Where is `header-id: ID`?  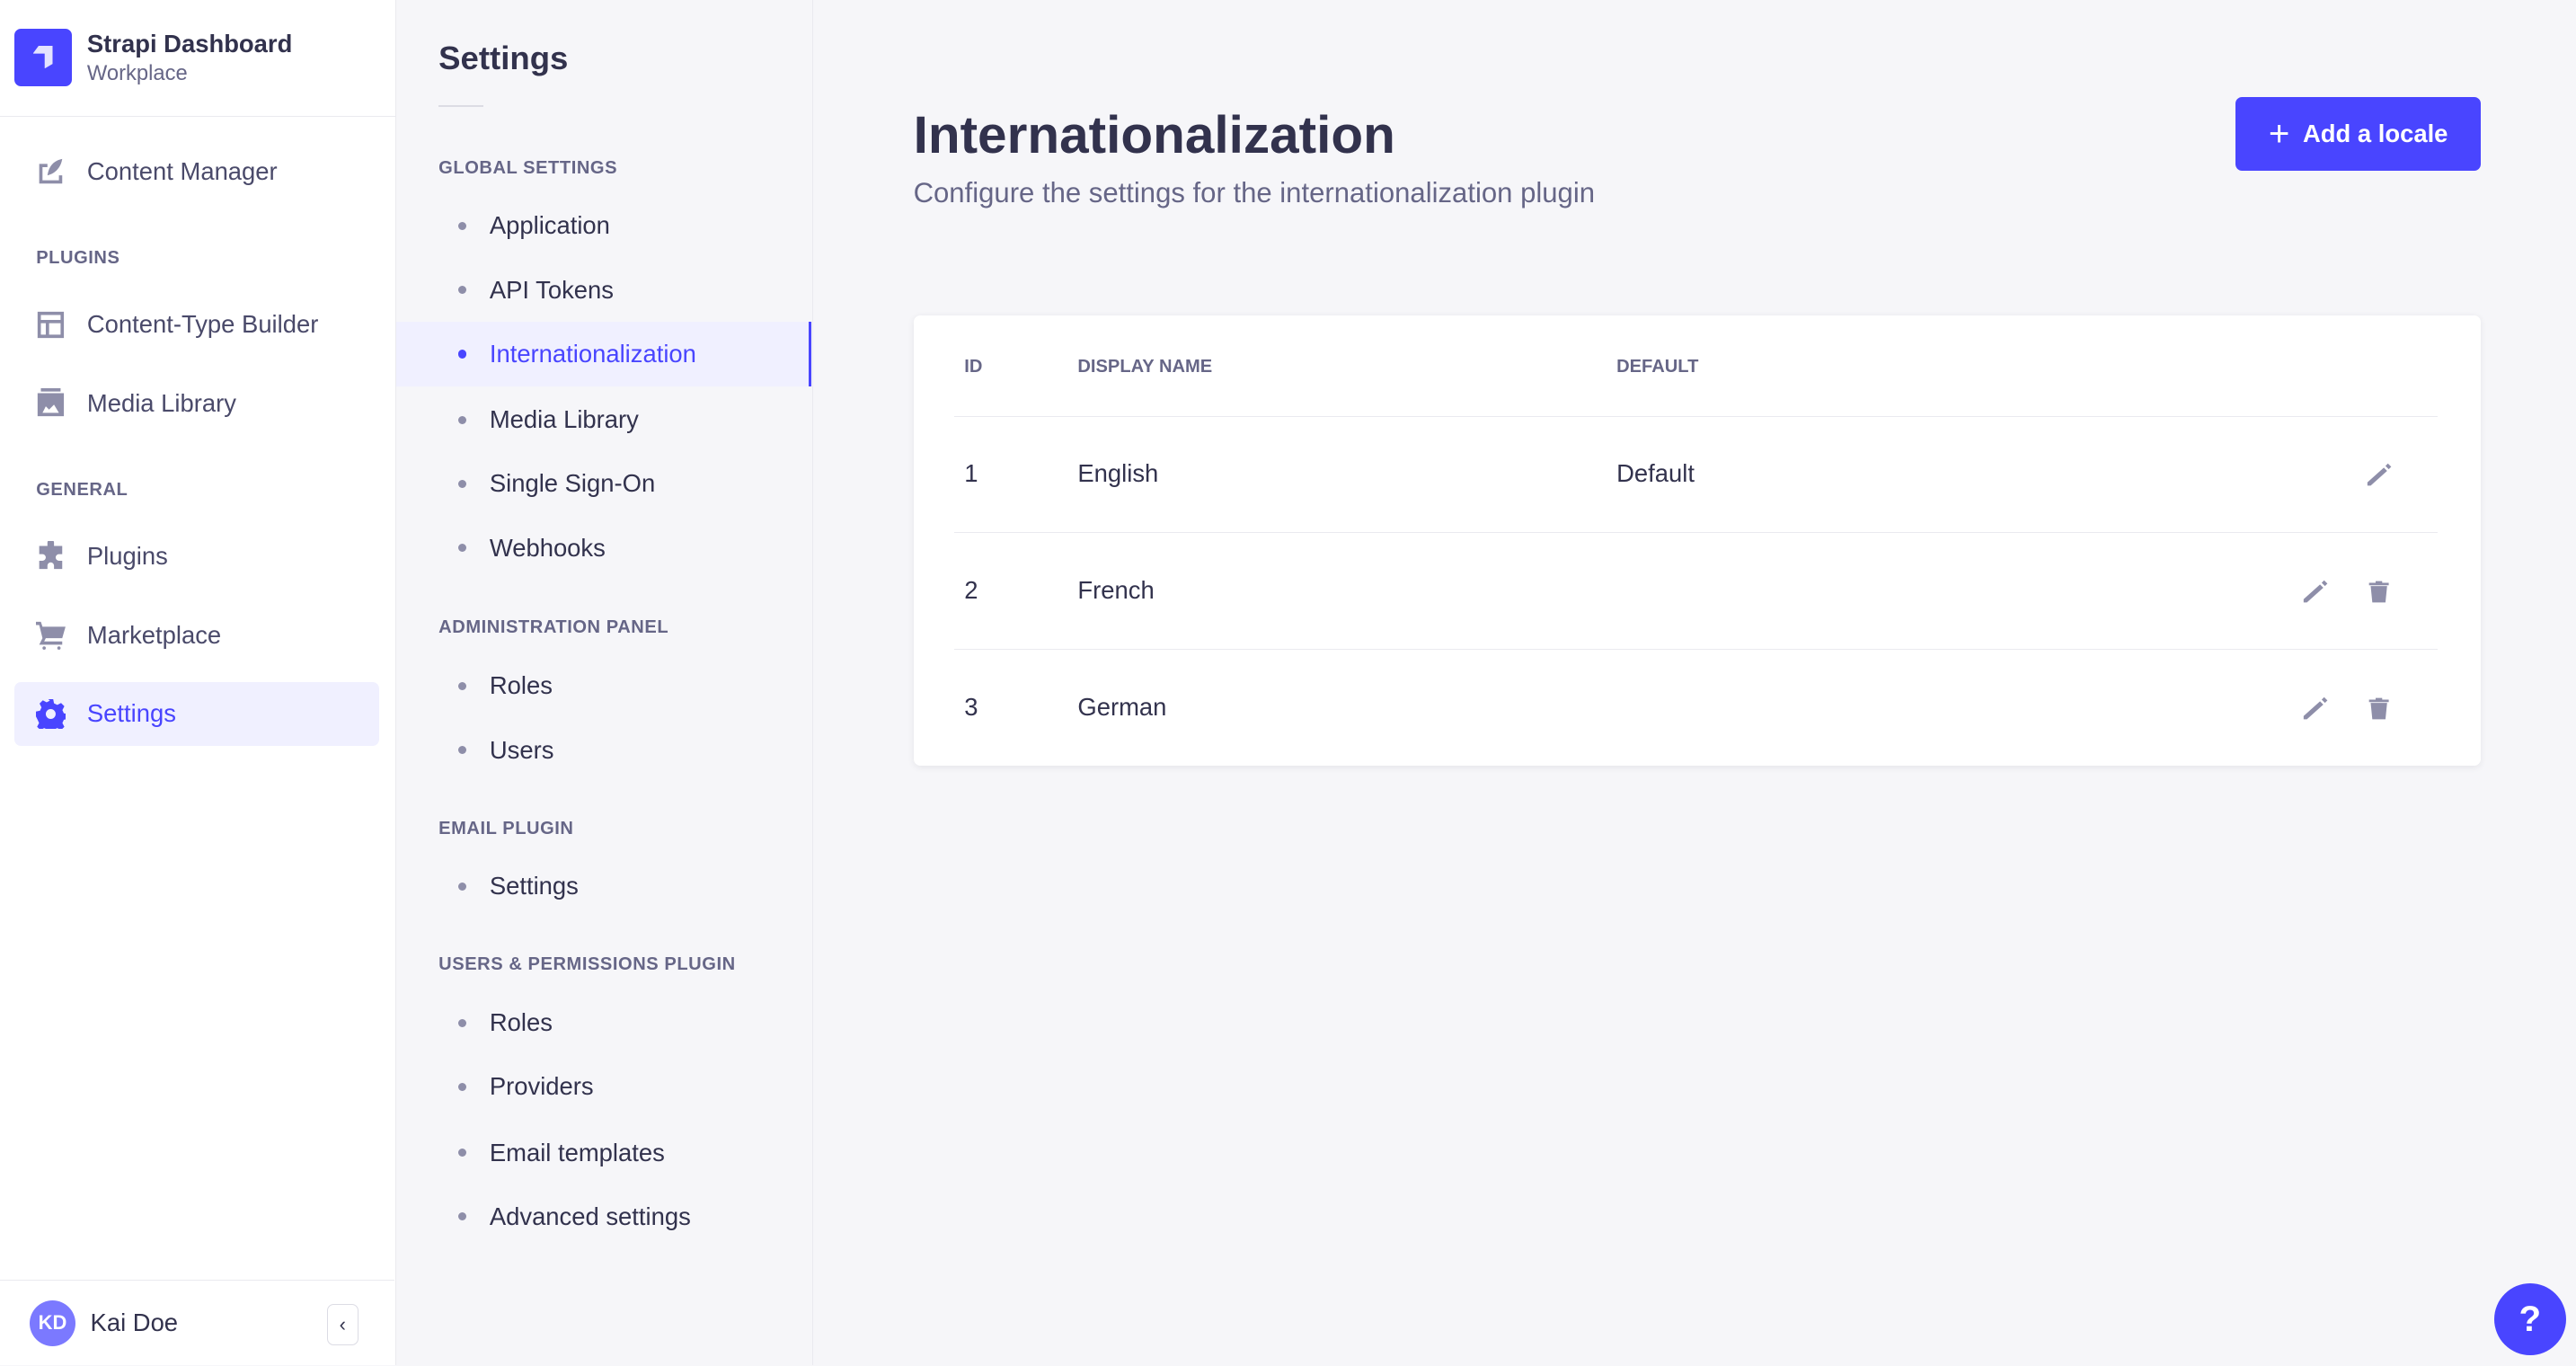 header-id: ID is located at coordinates (973, 366).